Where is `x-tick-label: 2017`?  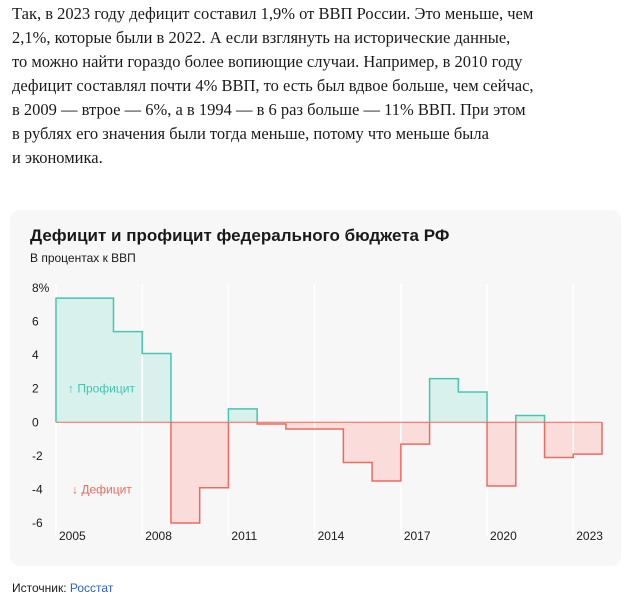 x-tick-label: 2017 is located at coordinates (417, 536).